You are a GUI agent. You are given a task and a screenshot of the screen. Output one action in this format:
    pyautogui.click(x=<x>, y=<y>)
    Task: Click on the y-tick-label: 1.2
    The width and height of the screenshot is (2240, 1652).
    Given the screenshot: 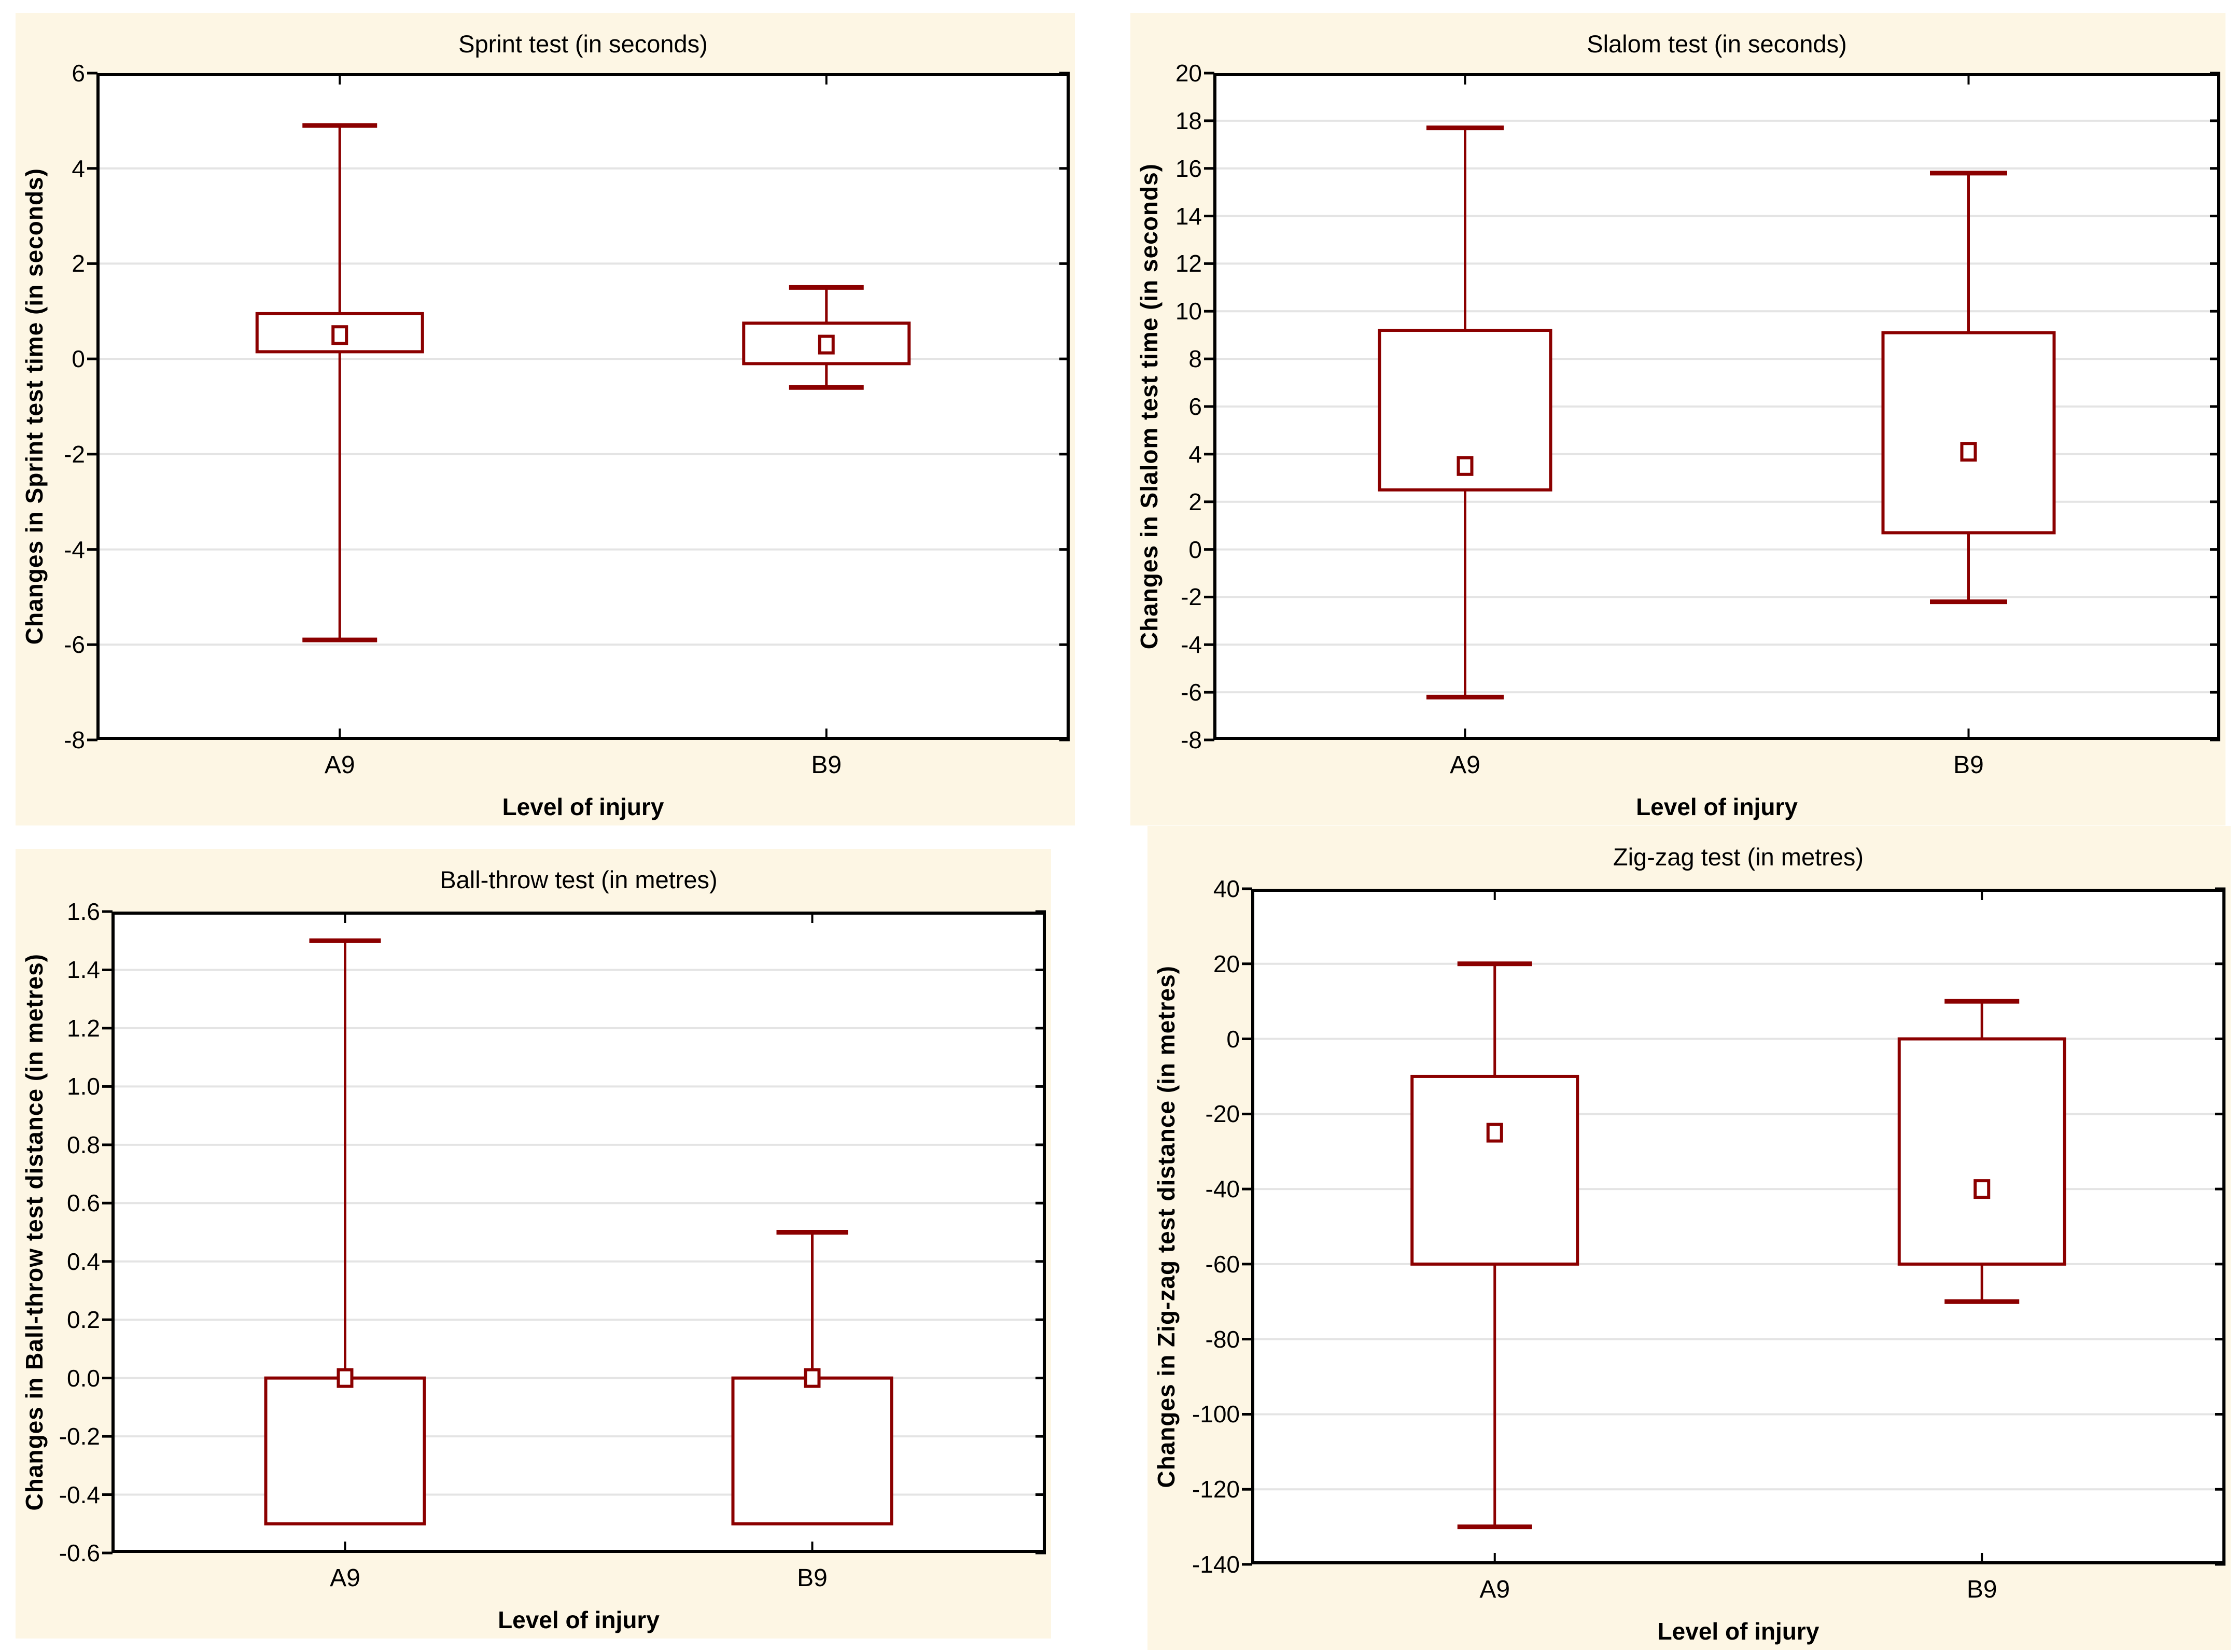 What is the action you would take?
    pyautogui.click(x=83, y=1028)
    